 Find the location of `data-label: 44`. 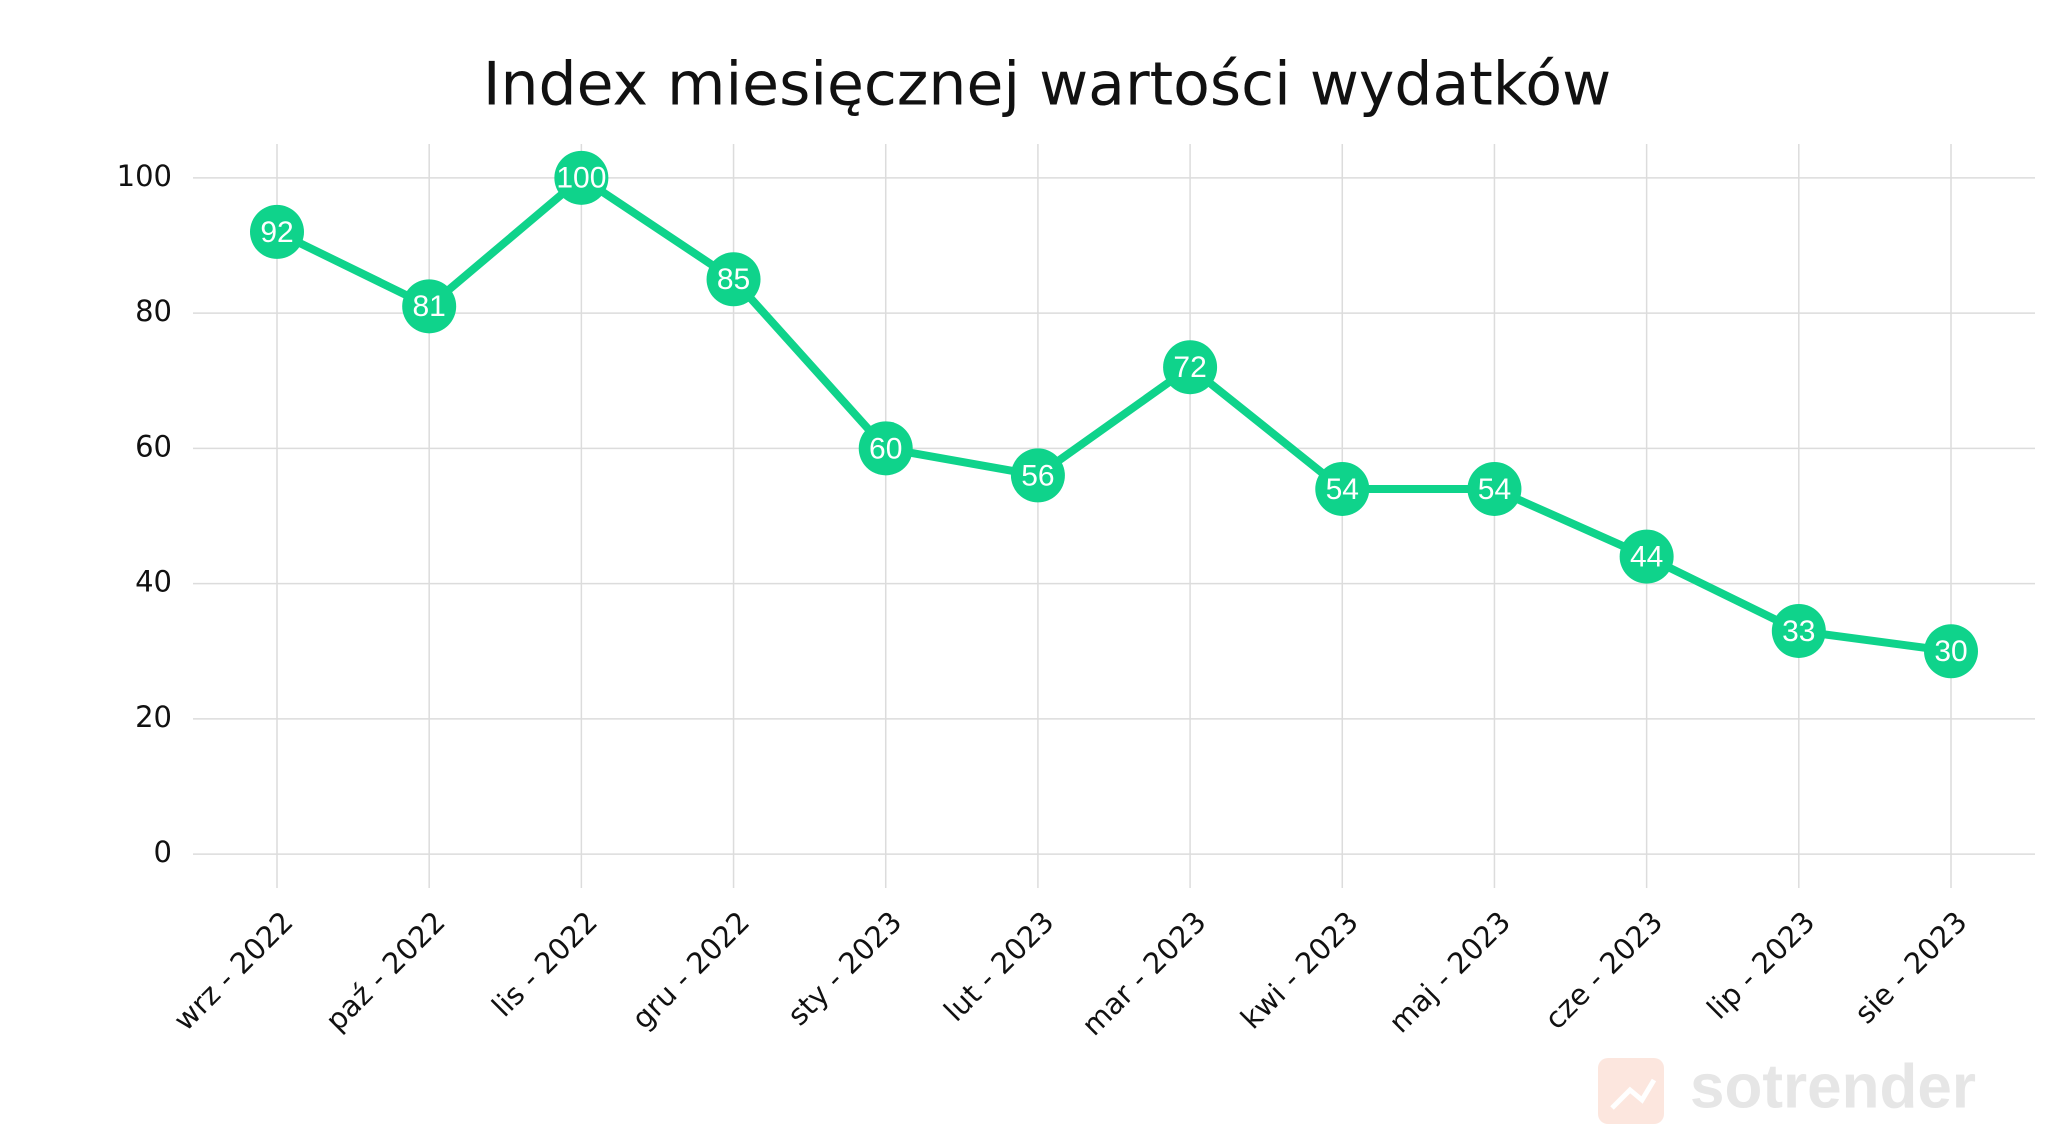

data-label: 44 is located at coordinates (1646, 557).